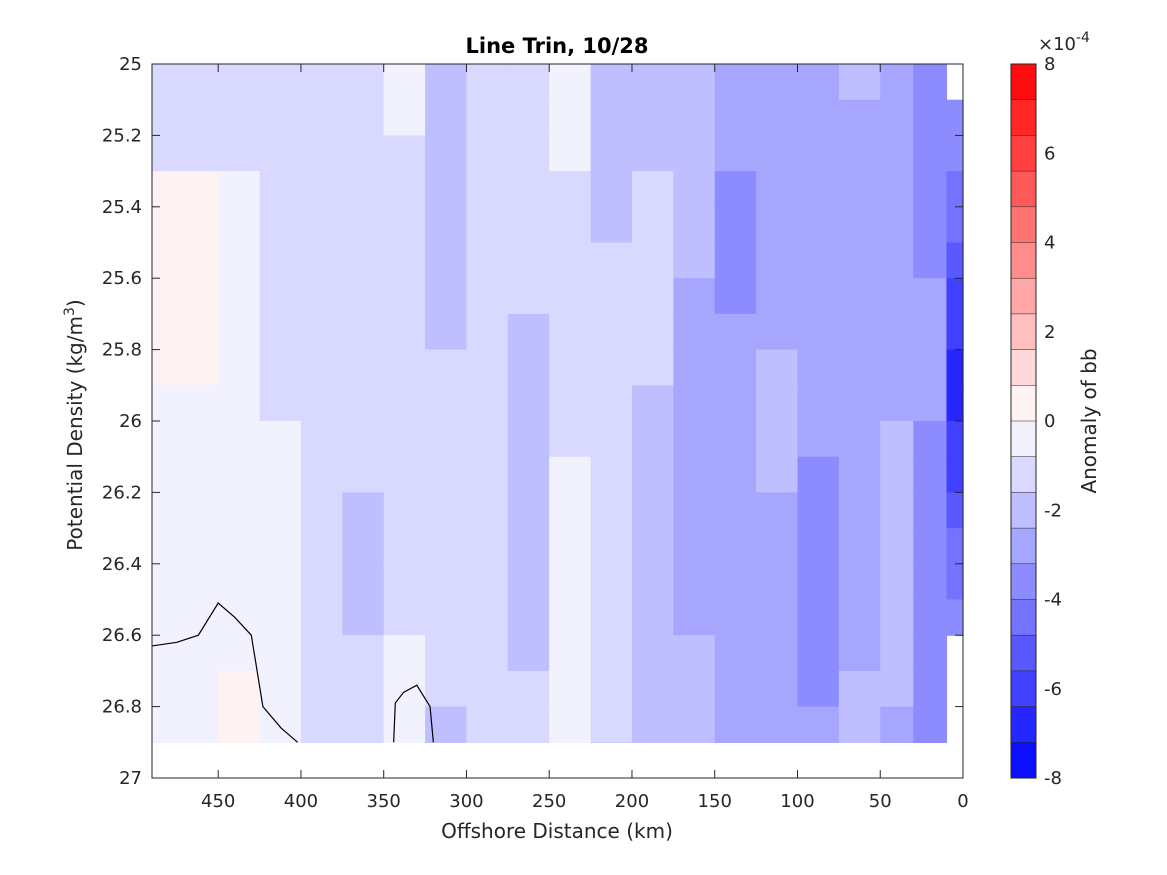 This screenshot has width=1167, height=875. I want to click on chart-title: Line Trin, 10/28, so click(556, 46).